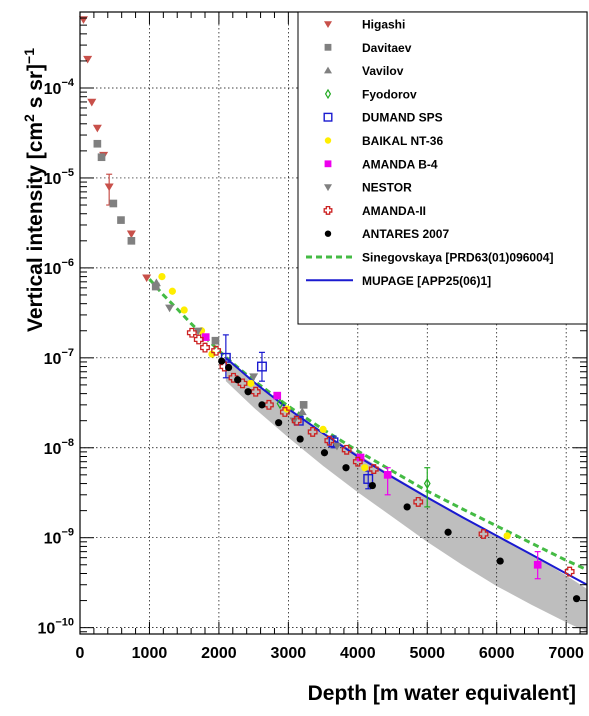  Describe the element at coordinates (442, 693) in the screenshot. I see `x-axis-title: Depth [m water equivalent]` at that location.